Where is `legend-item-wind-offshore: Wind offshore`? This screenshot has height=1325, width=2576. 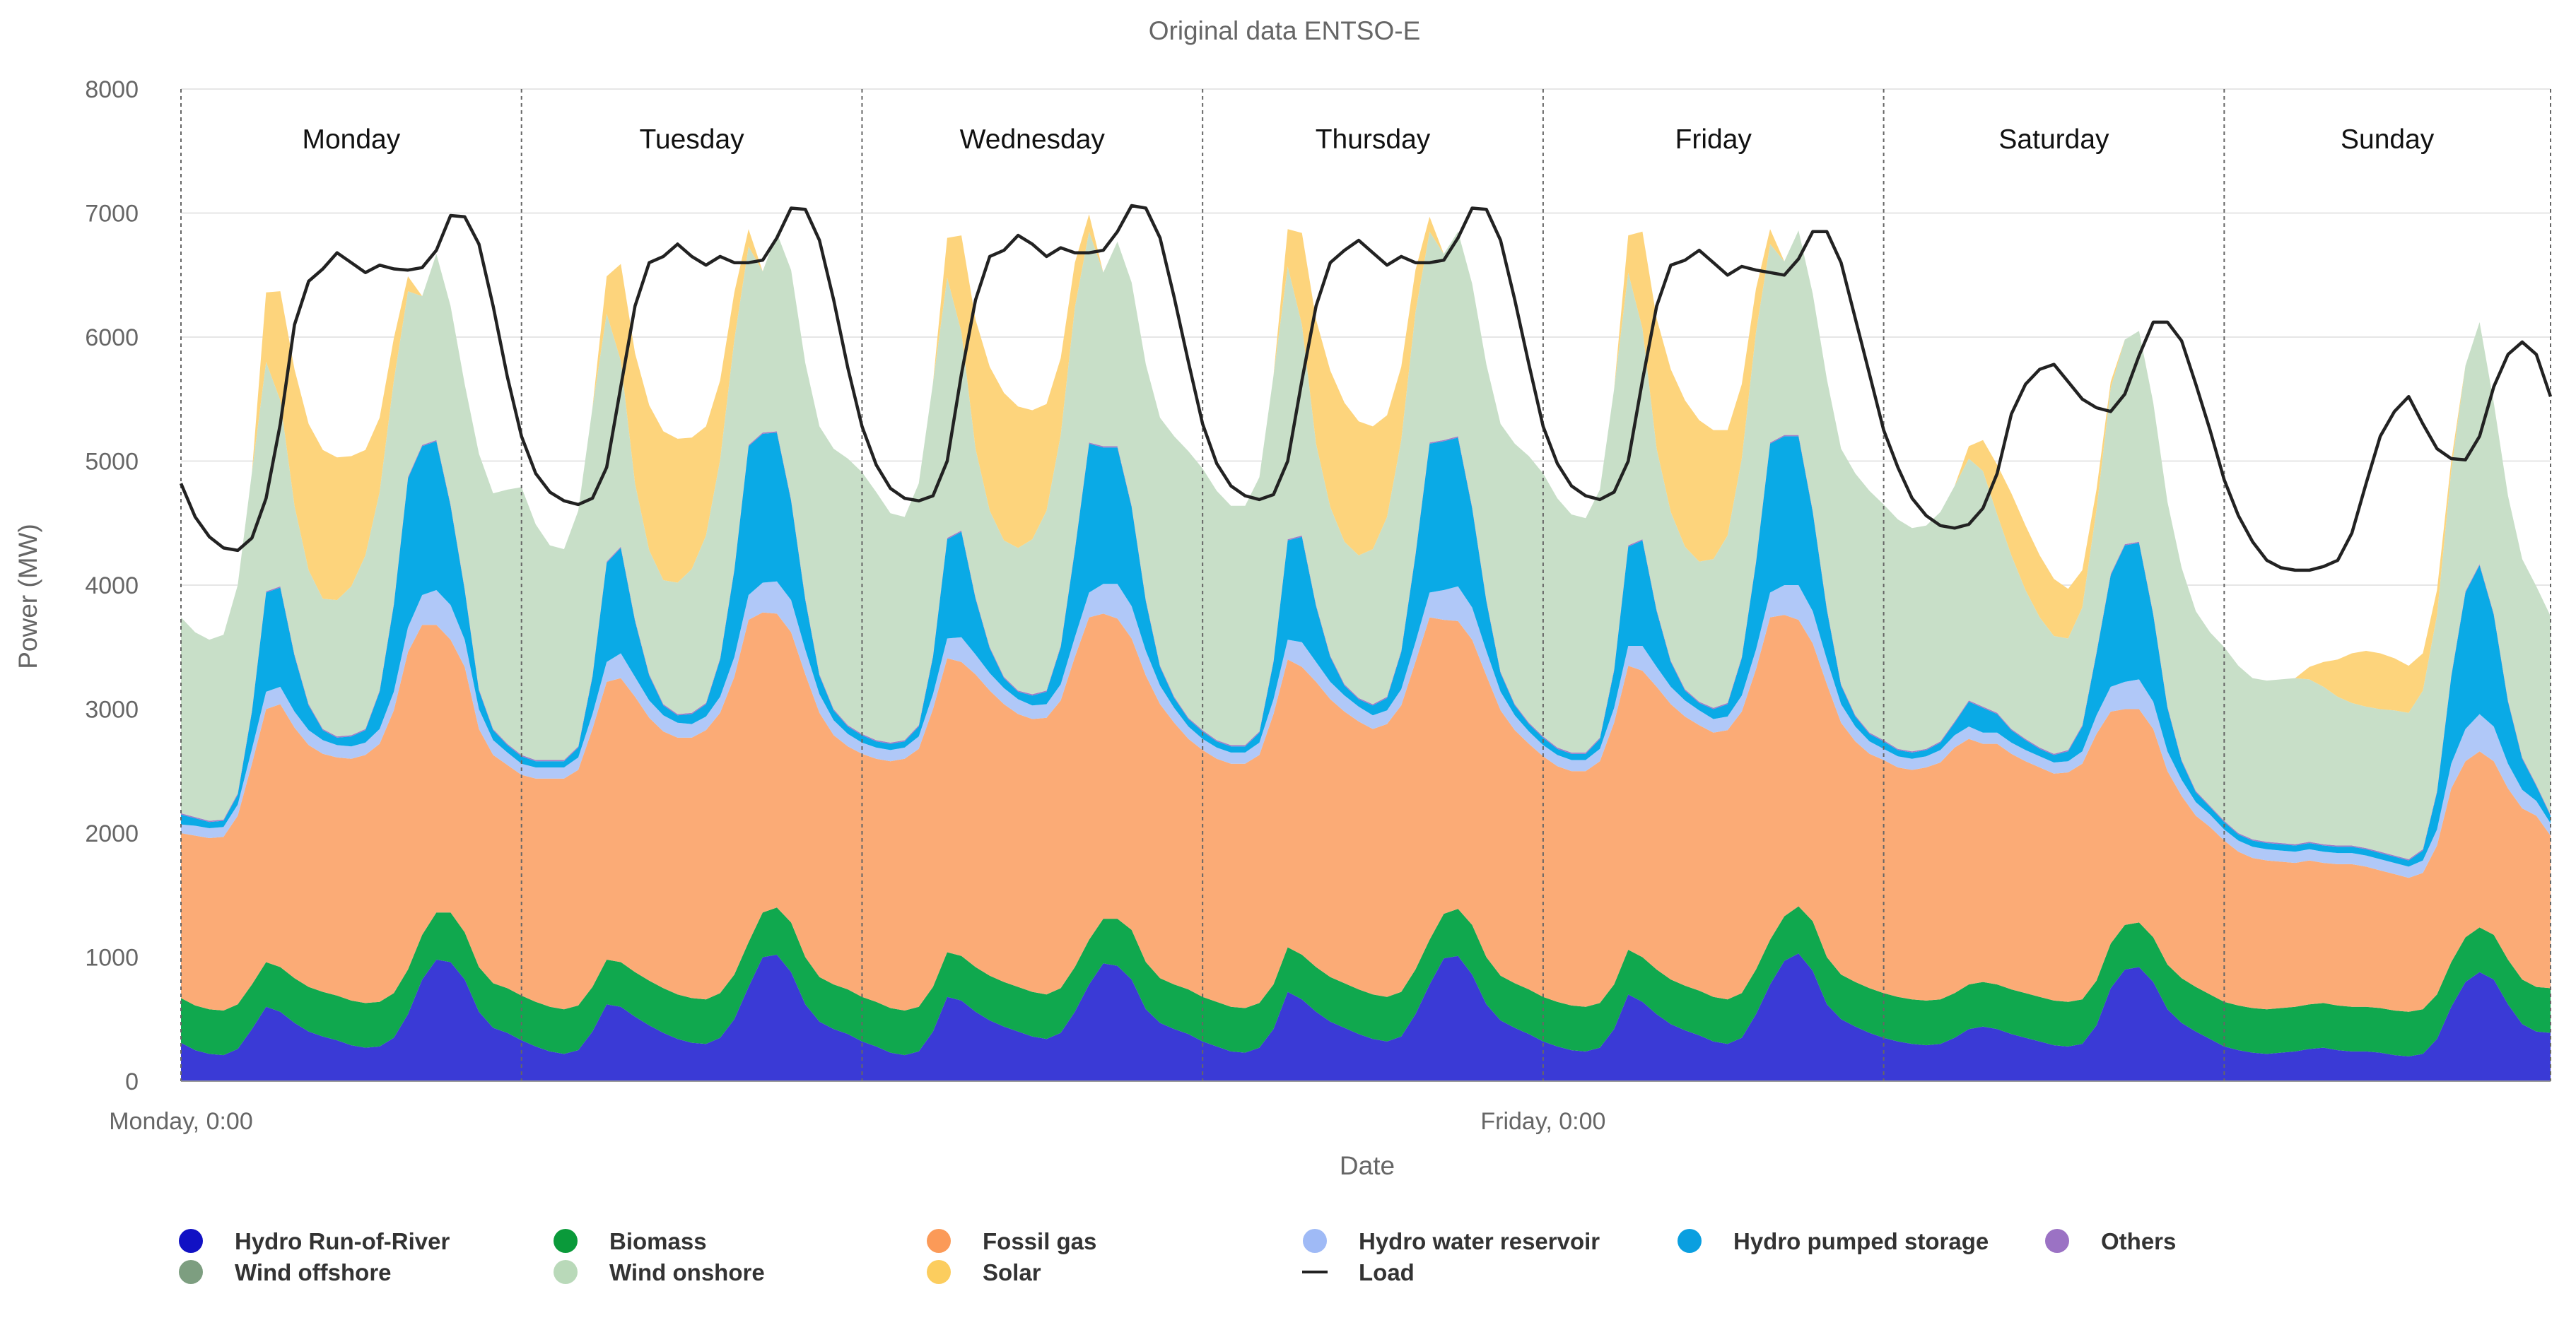 legend-item-wind-offshore: Wind offshore is located at coordinates (285, 1272).